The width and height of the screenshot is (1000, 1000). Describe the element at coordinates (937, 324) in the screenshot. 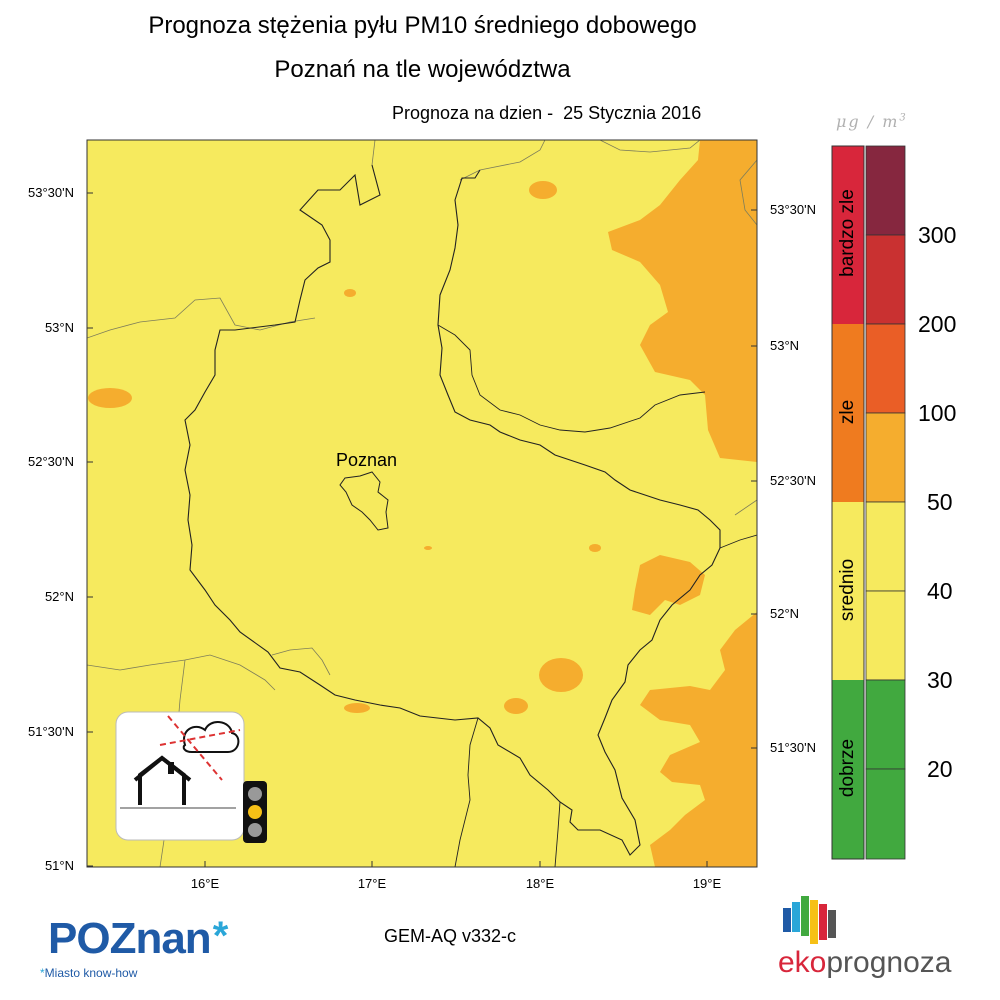

I see `legend-scale-value: 200` at that location.